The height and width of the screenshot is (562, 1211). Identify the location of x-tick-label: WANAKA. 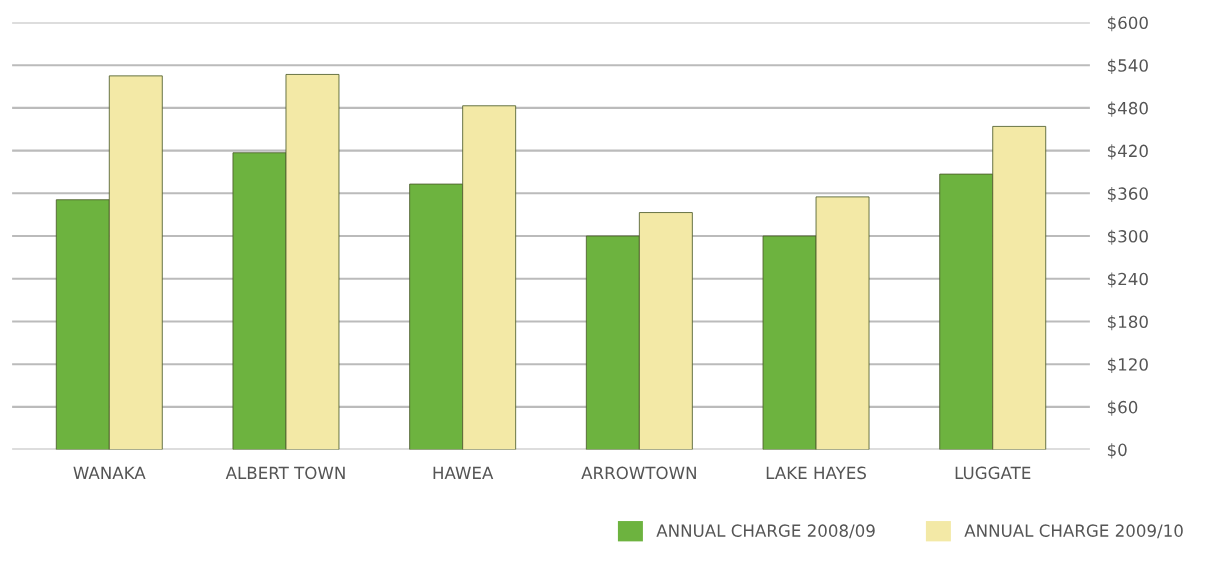
(109, 472).